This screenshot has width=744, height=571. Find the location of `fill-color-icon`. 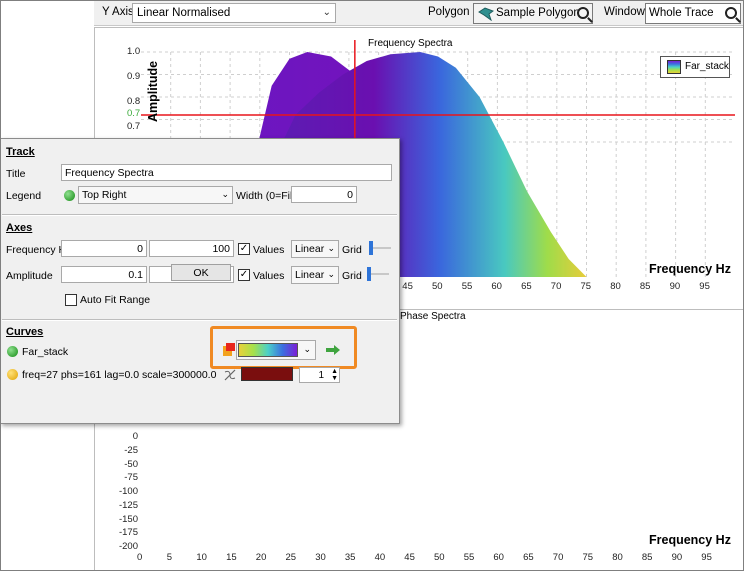

fill-color-icon is located at coordinates (229, 350).